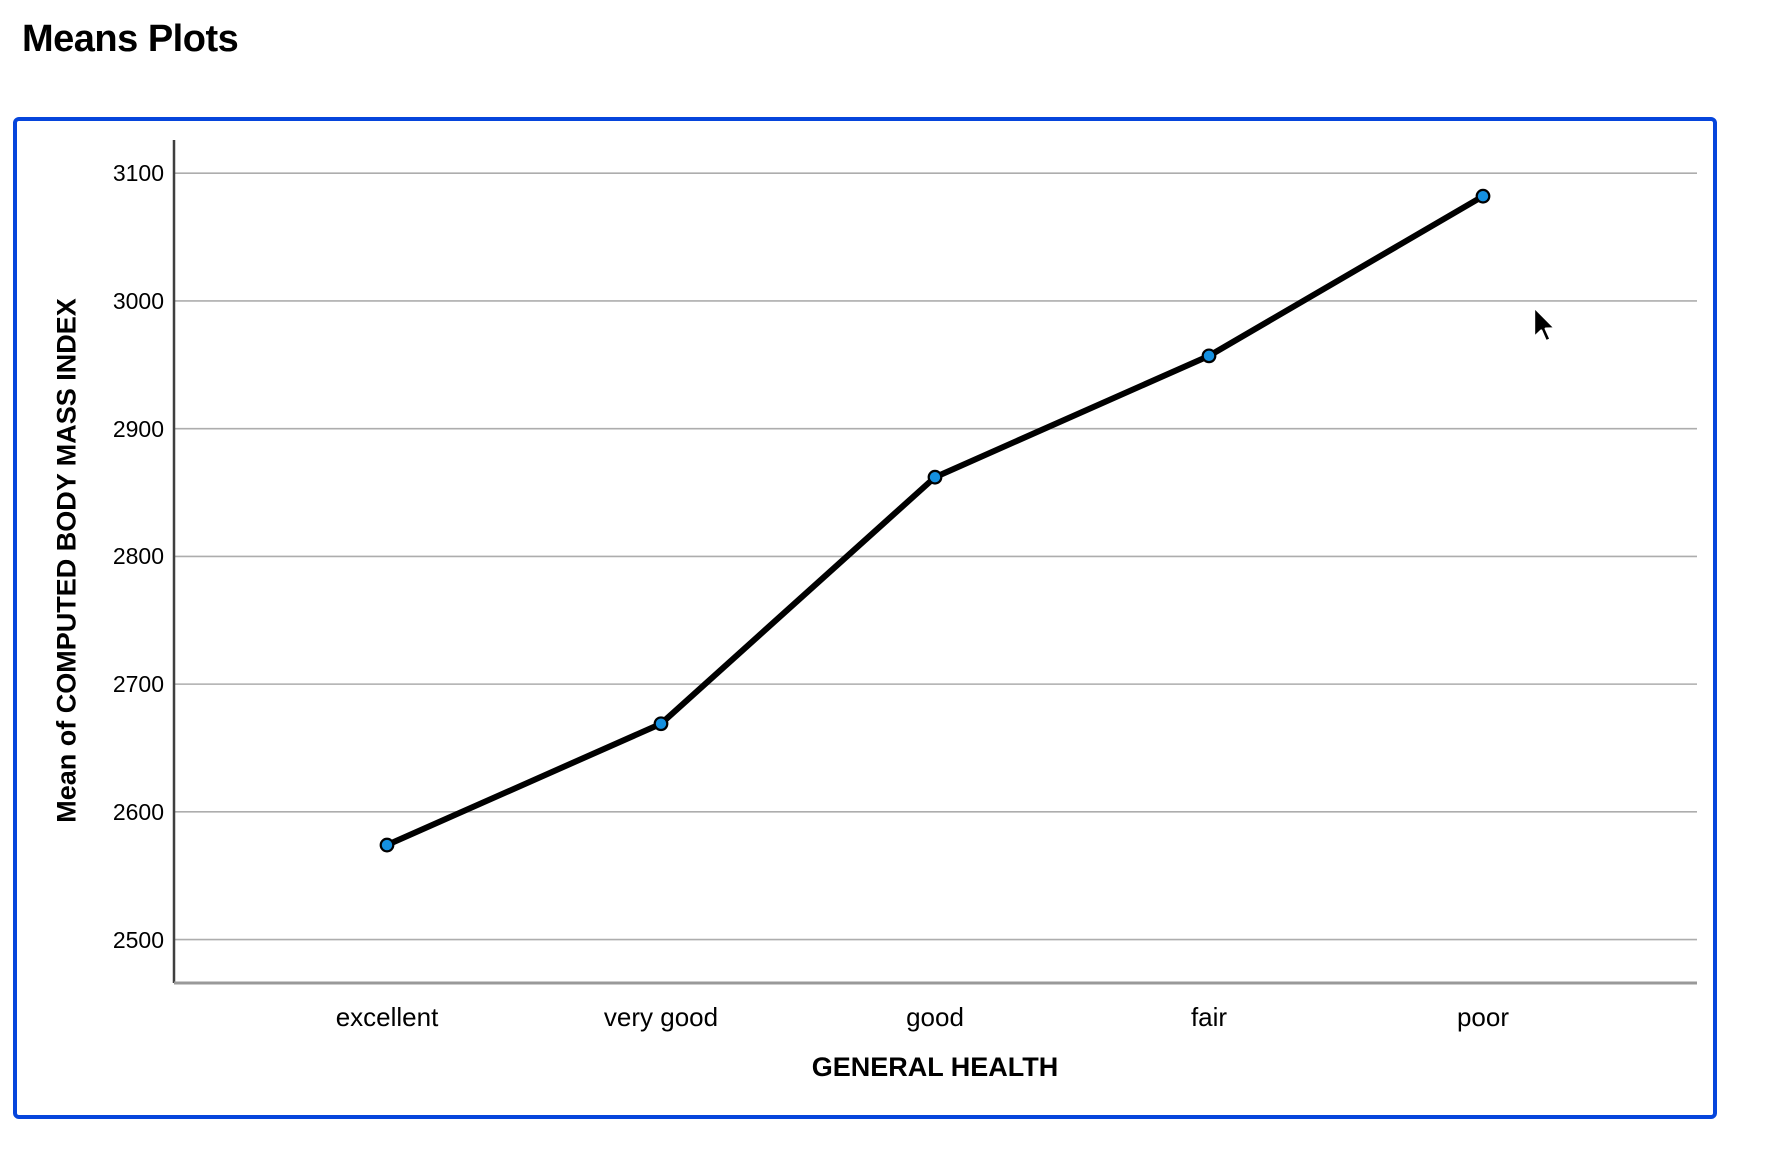  What do you see at coordinates (935, 1017) in the screenshot?
I see `x-category-label: good` at bounding box center [935, 1017].